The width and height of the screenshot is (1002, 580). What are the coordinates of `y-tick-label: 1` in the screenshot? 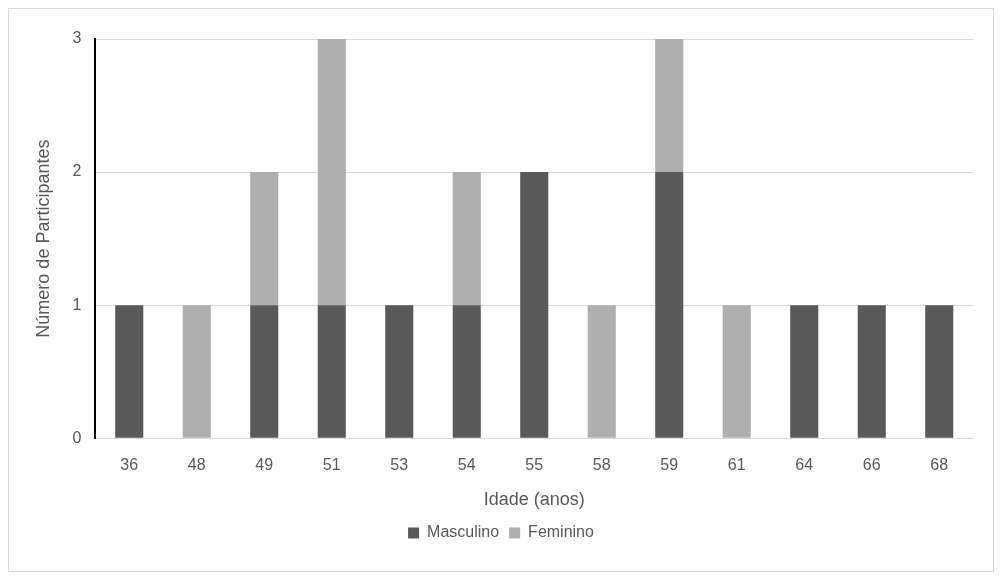 It's located at (77, 304).